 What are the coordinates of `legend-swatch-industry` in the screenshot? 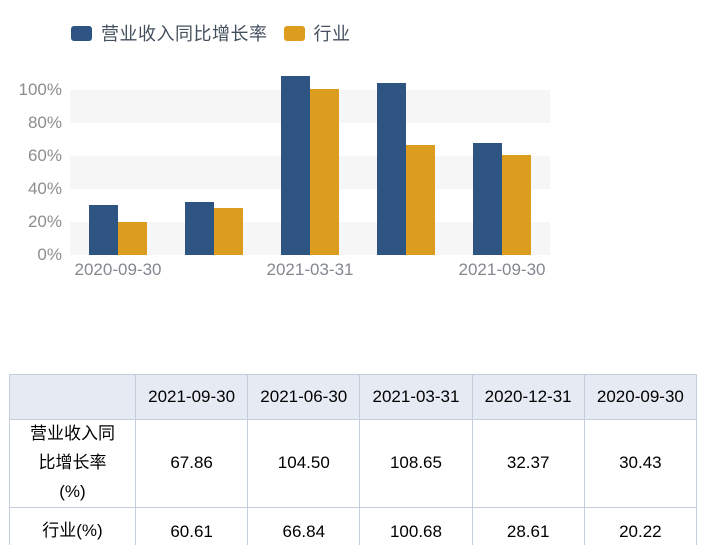 It's located at (294, 33).